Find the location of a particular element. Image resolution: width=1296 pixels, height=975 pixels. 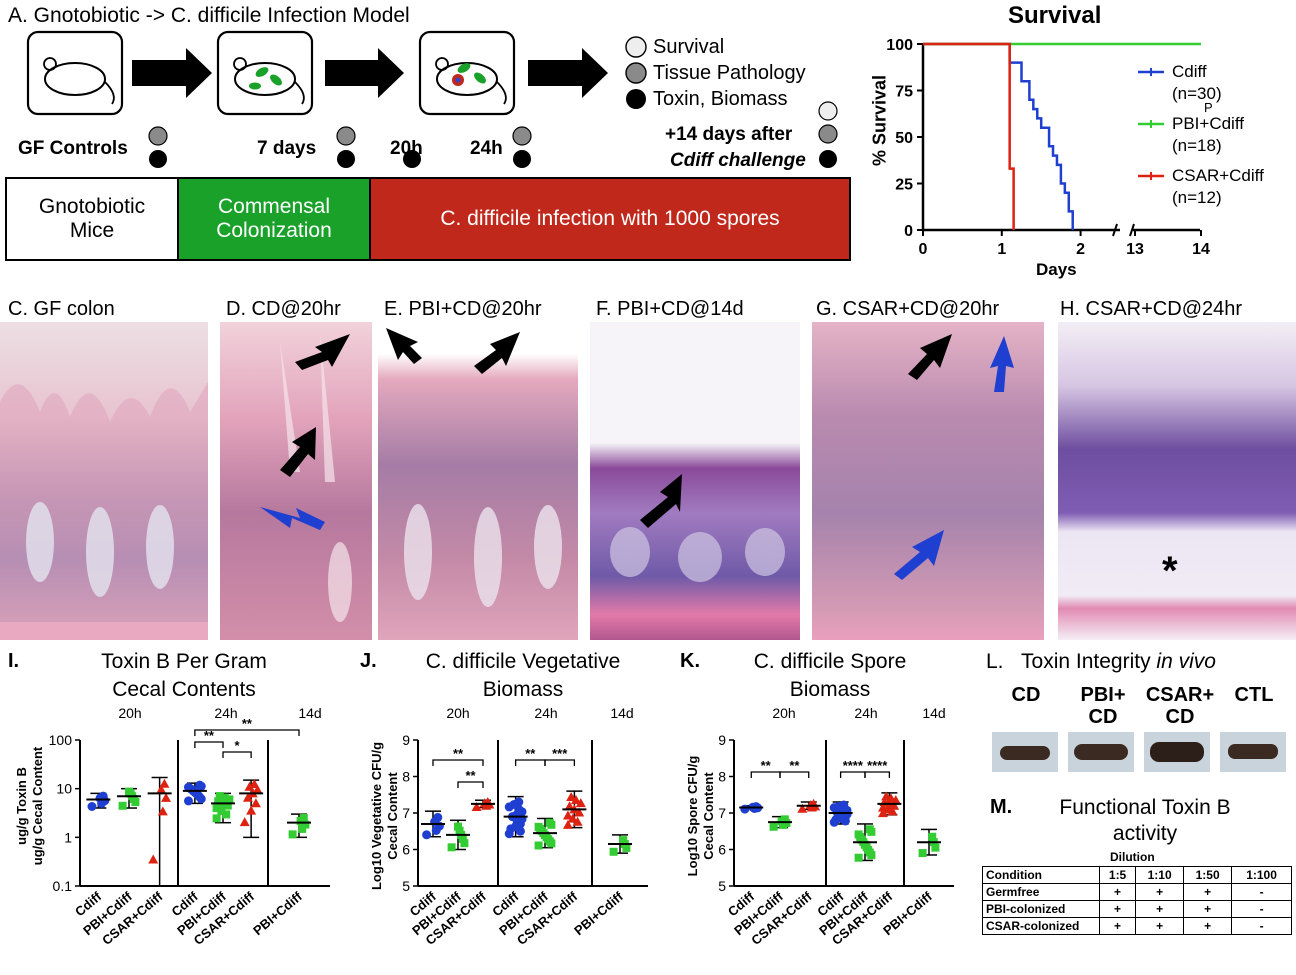

y-tick-label: 7 is located at coordinates (406, 813).